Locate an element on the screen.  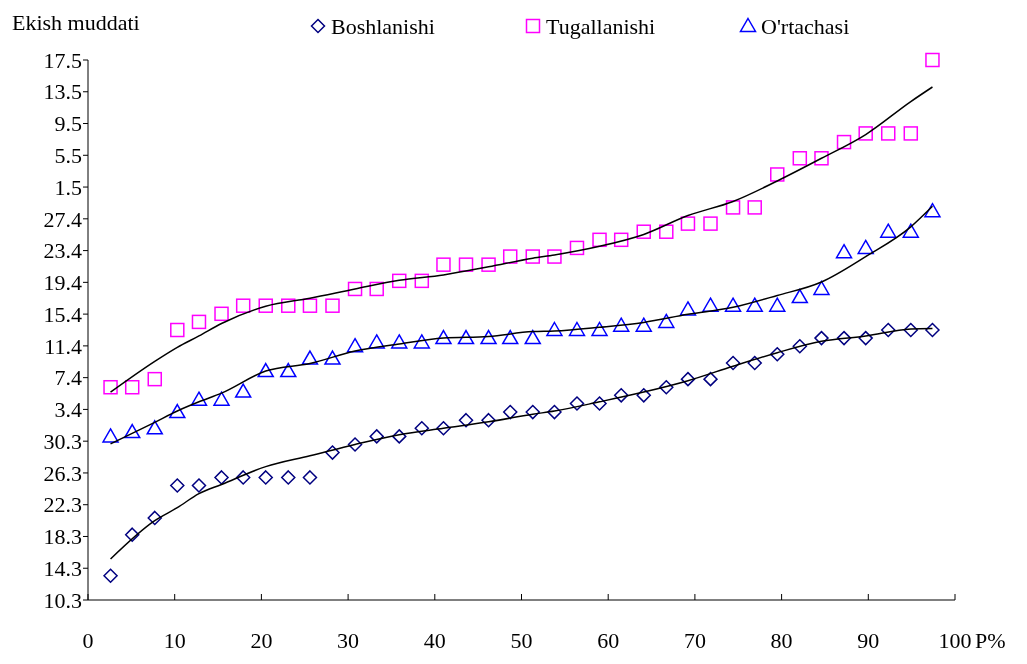
legend-label: O'rtachasi is located at coordinates (805, 26).